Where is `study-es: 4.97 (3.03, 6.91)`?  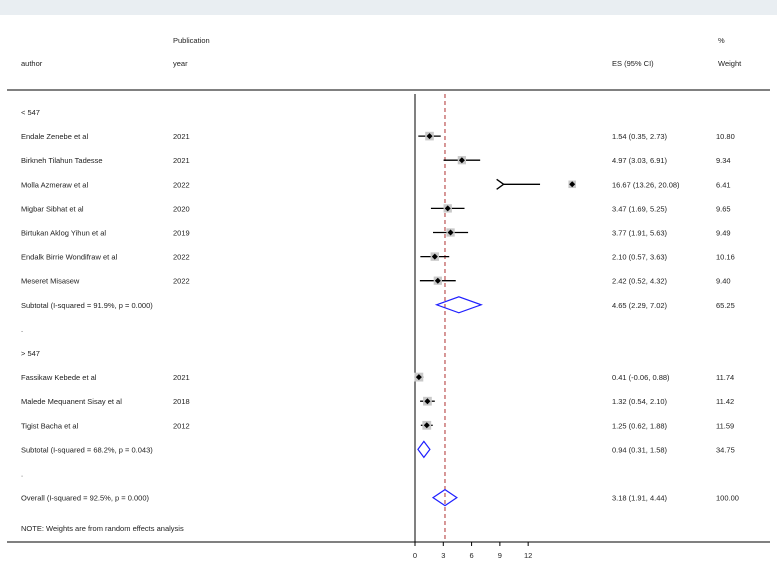 study-es: 4.97 (3.03, 6.91) is located at coordinates (640, 160).